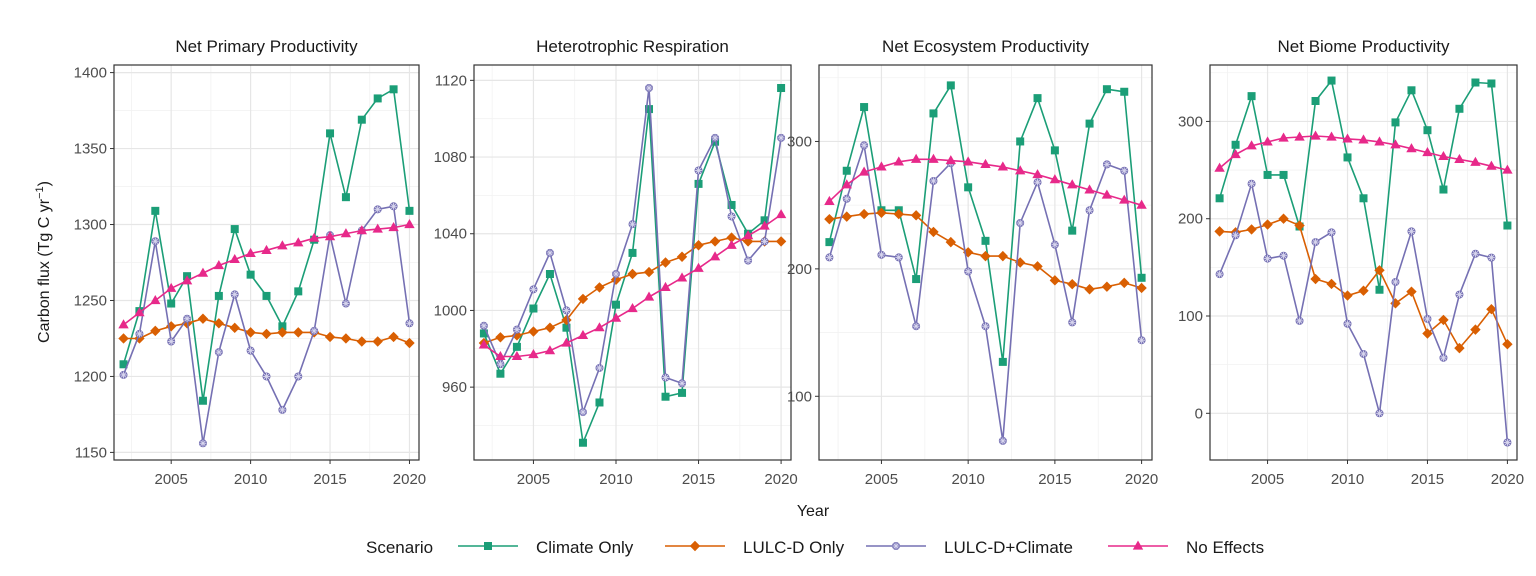  What do you see at coordinates (1347, 479) in the screenshot?
I see `x-tick-label: 2010` at bounding box center [1347, 479].